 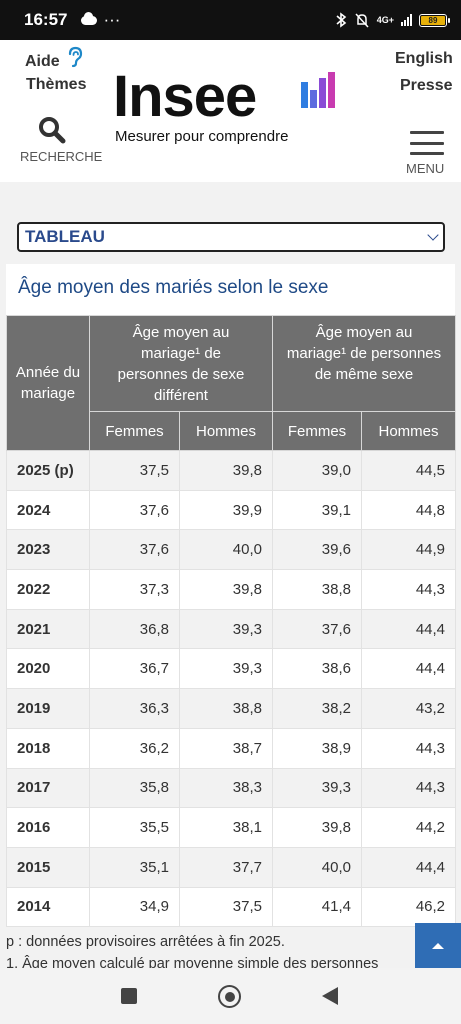 What do you see at coordinates (134, 748) in the screenshot?
I see `cell-value: 36,2` at bounding box center [134, 748].